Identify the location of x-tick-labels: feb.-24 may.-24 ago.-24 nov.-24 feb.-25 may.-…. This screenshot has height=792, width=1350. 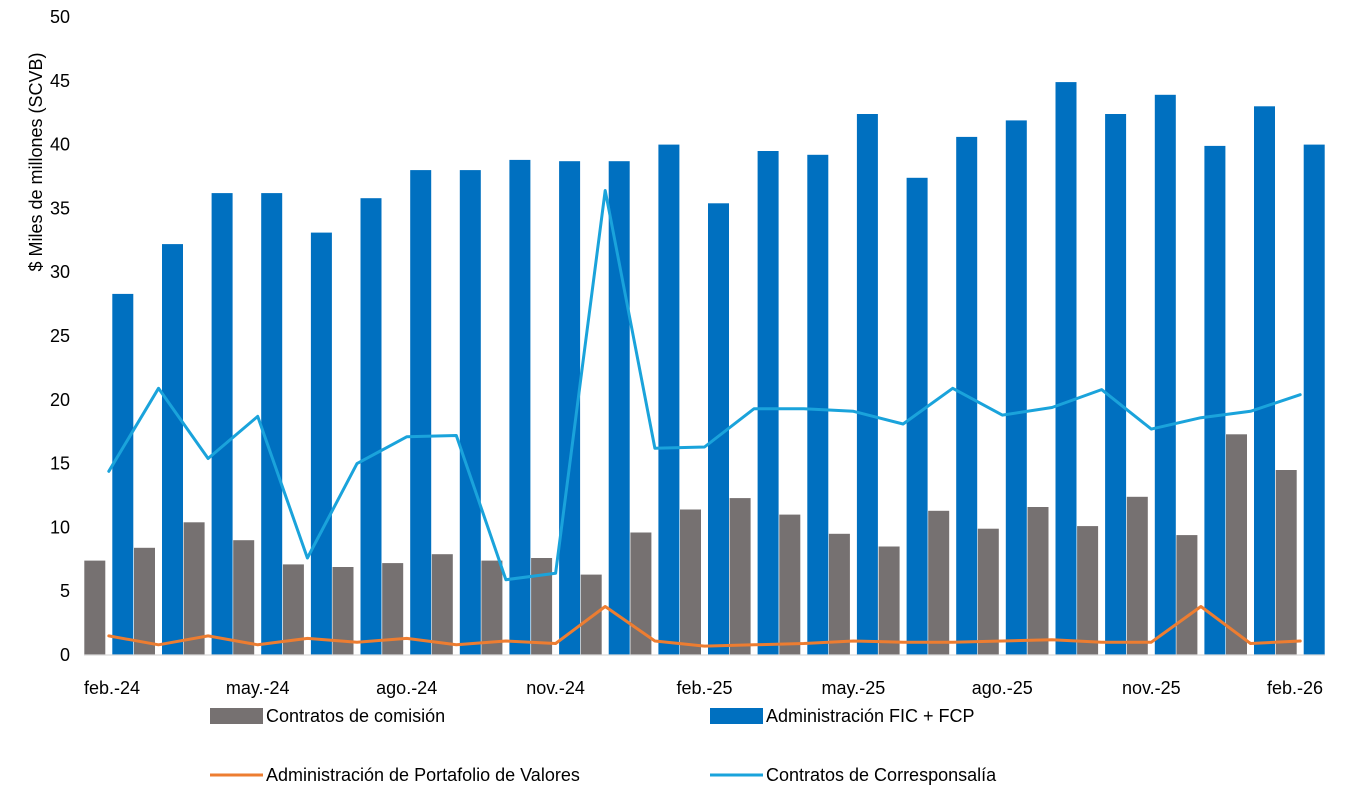
(703, 688).